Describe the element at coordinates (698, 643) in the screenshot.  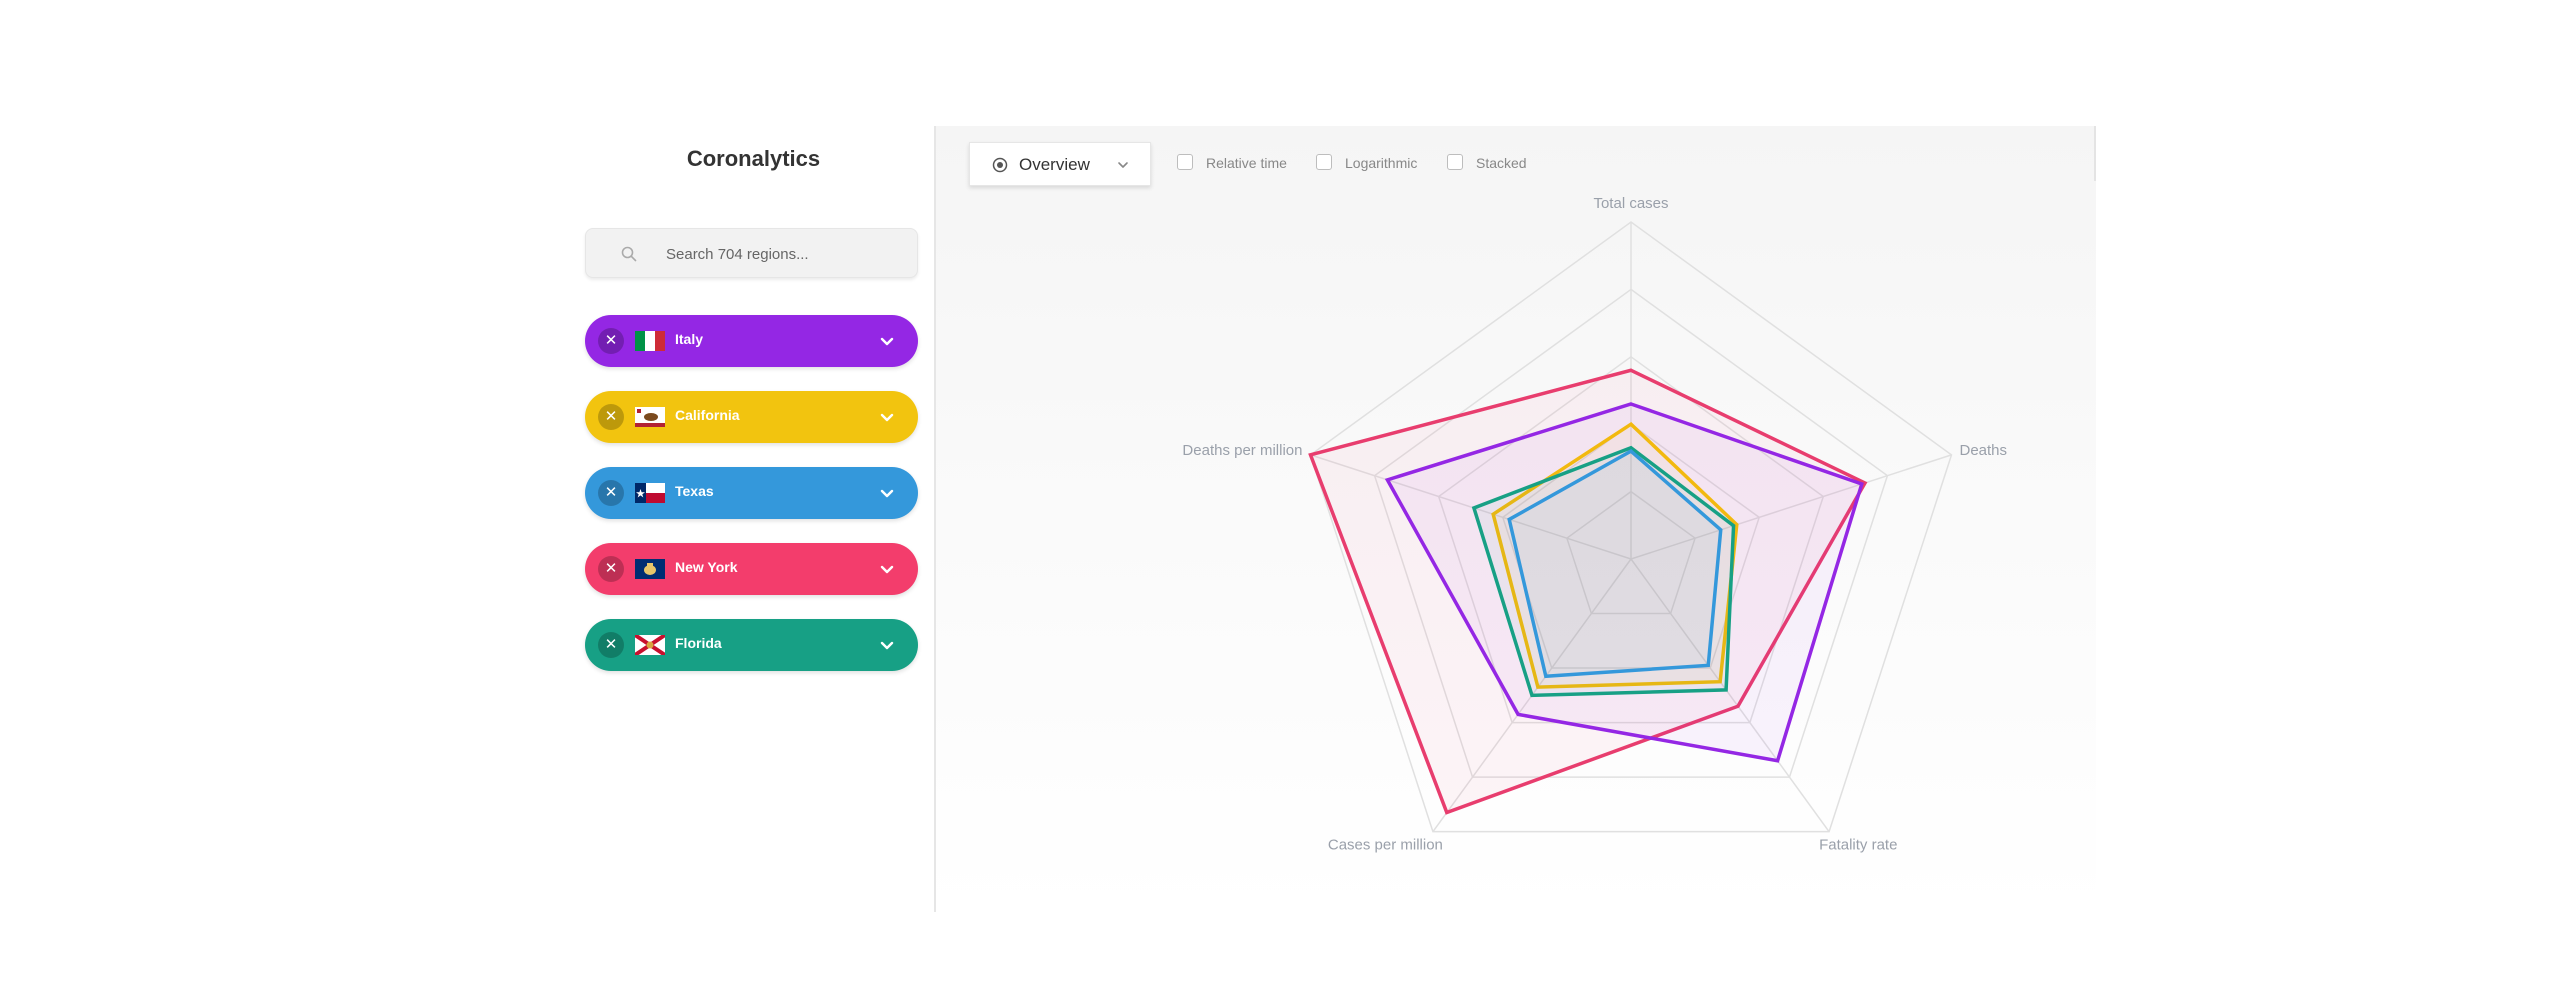
I see `region-name: Florida` at that location.